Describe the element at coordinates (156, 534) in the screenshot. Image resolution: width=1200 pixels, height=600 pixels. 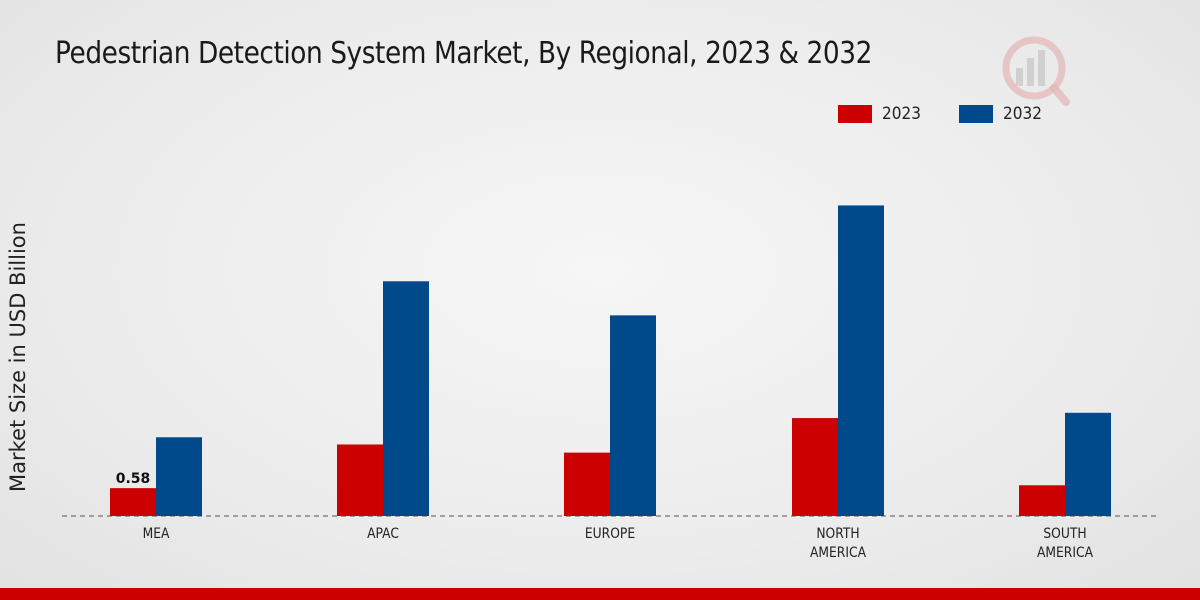
I see `x-tick-label-mea: MEA` at that location.